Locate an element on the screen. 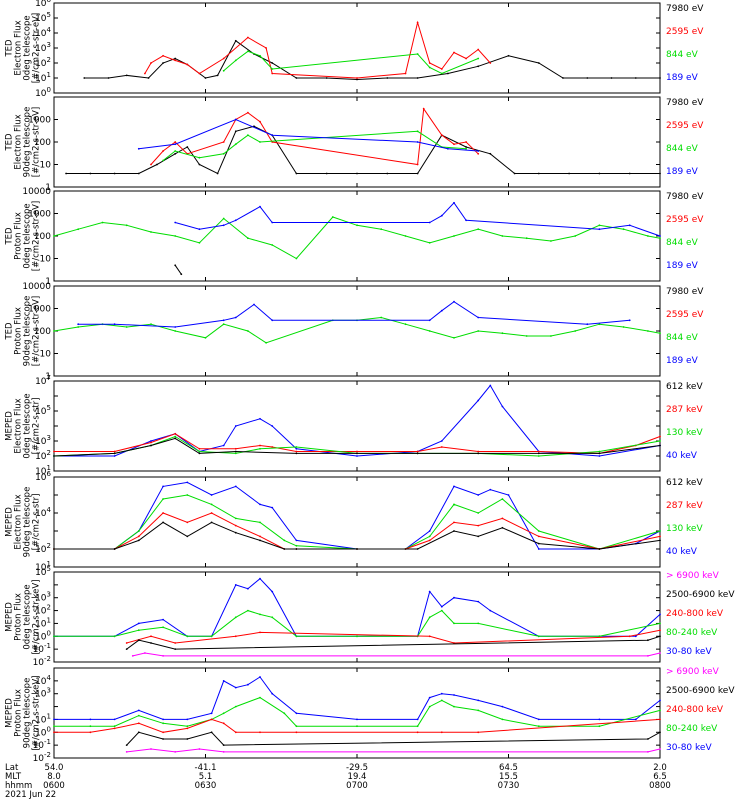 Image resolution: width=750 pixels, height=800 pixels. legend-entry: 189 eV is located at coordinates (682, 266).